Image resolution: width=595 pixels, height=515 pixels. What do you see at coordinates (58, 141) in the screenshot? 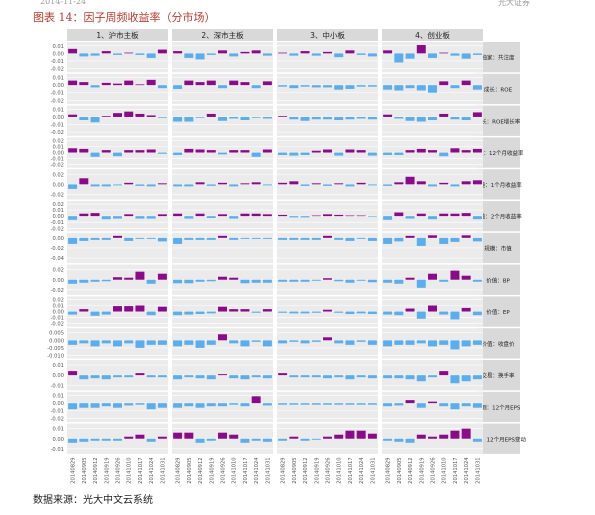
I see `y-tick-label: 0.02` at bounding box center [58, 141].